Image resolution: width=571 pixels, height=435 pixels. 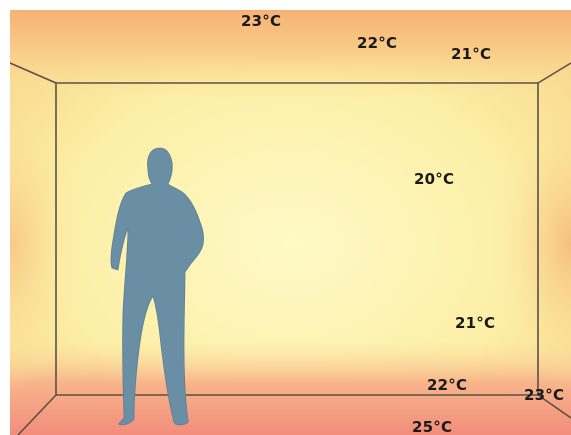 I want to click on temp-label-near-floor-right: 22°C, so click(x=447, y=385).